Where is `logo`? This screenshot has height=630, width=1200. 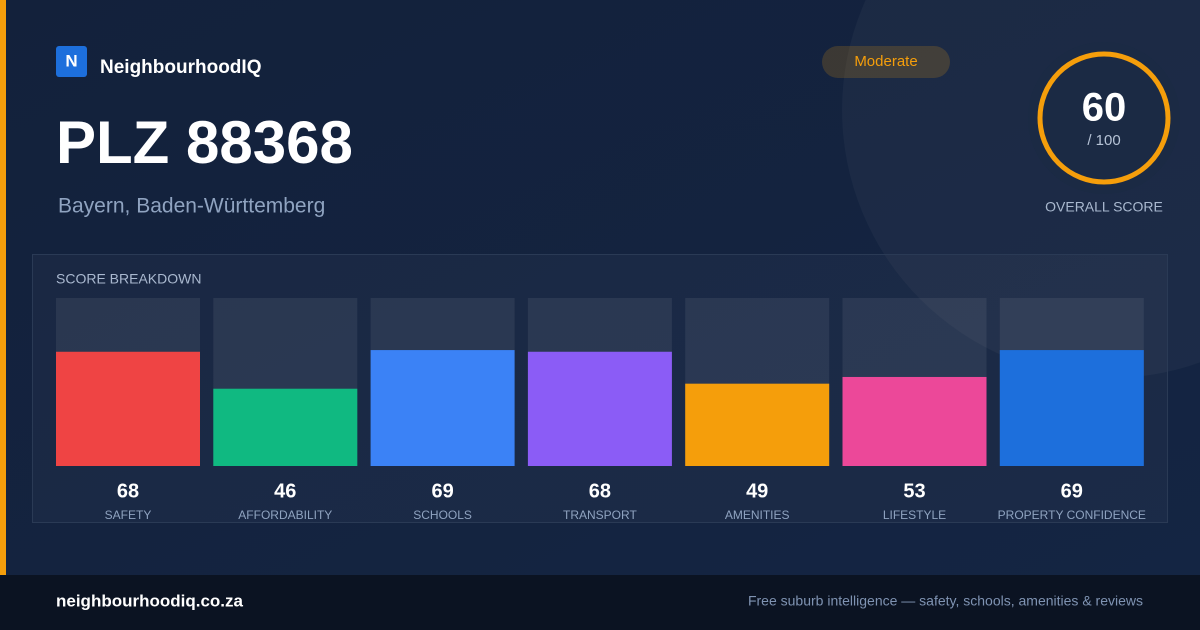
logo is located at coordinates (71, 61).